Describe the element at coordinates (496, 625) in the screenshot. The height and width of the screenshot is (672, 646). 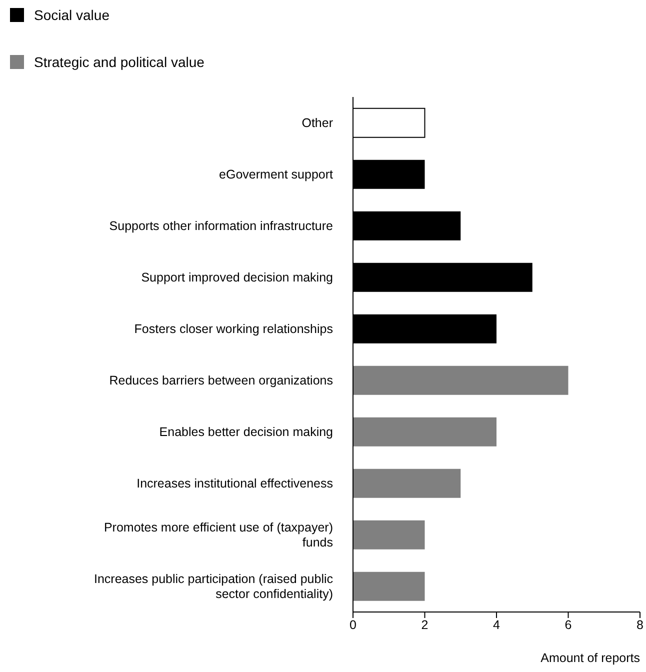
I see `x-tick-label: 4` at that location.